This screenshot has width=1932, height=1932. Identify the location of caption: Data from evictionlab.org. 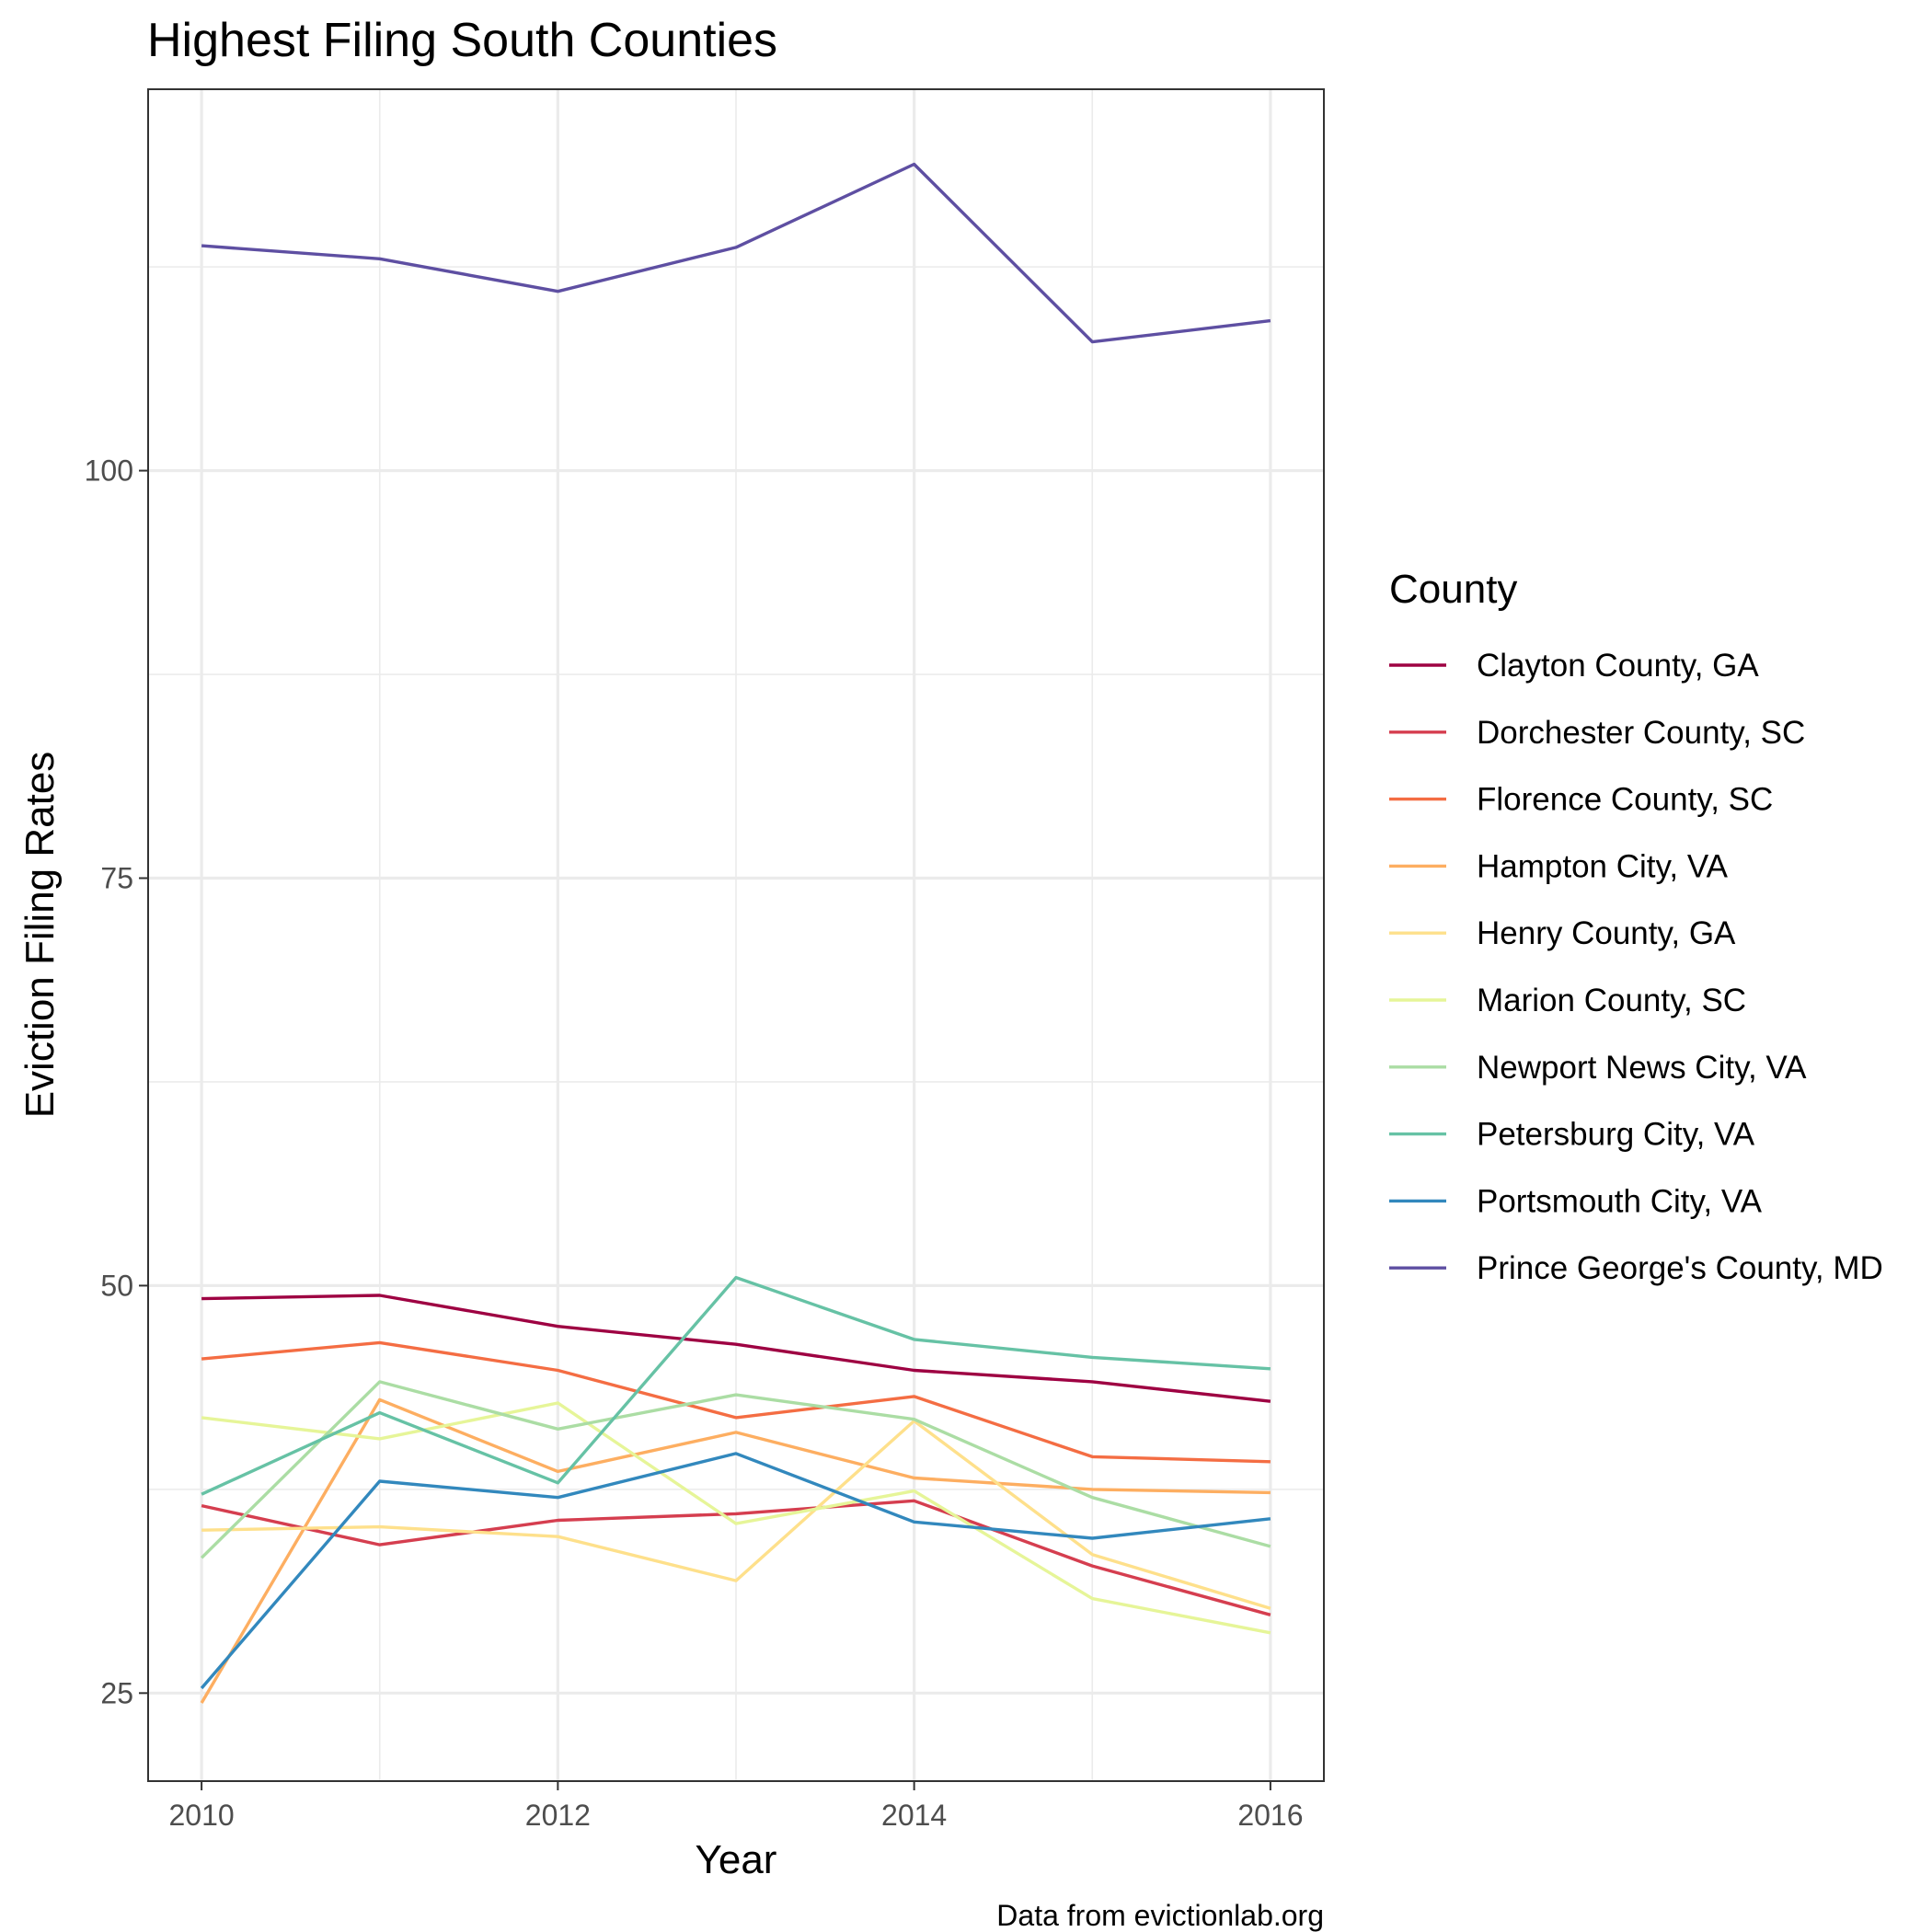
(1160, 1915).